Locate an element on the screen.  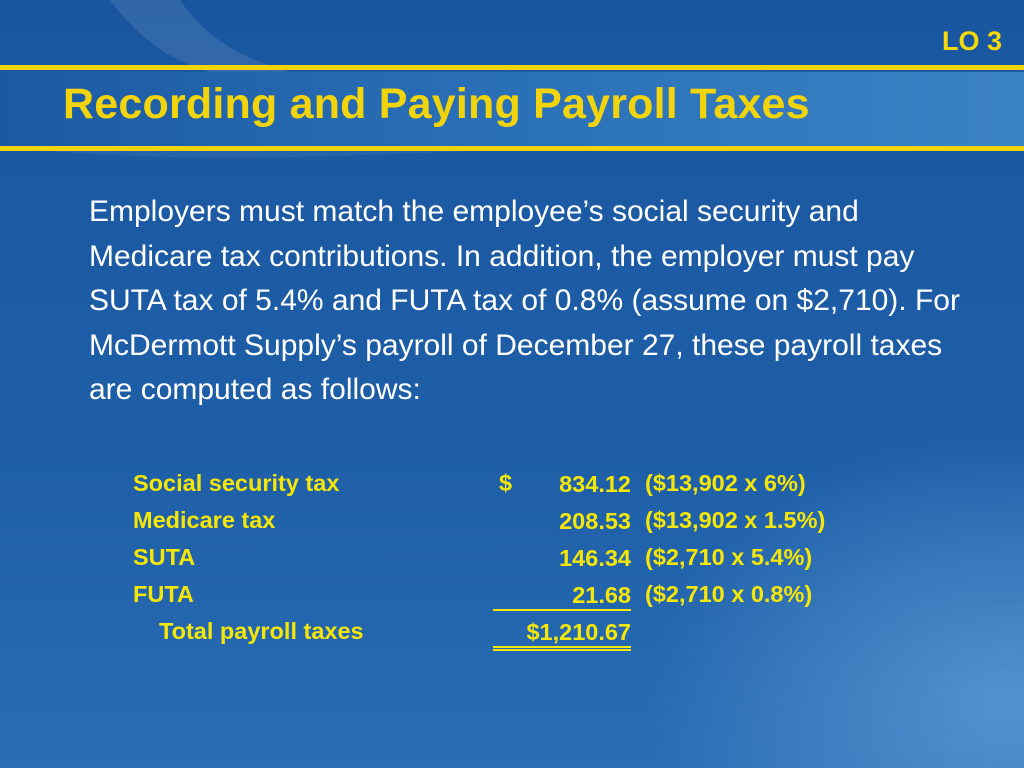
row-amount: 208.53 is located at coordinates (595, 521).